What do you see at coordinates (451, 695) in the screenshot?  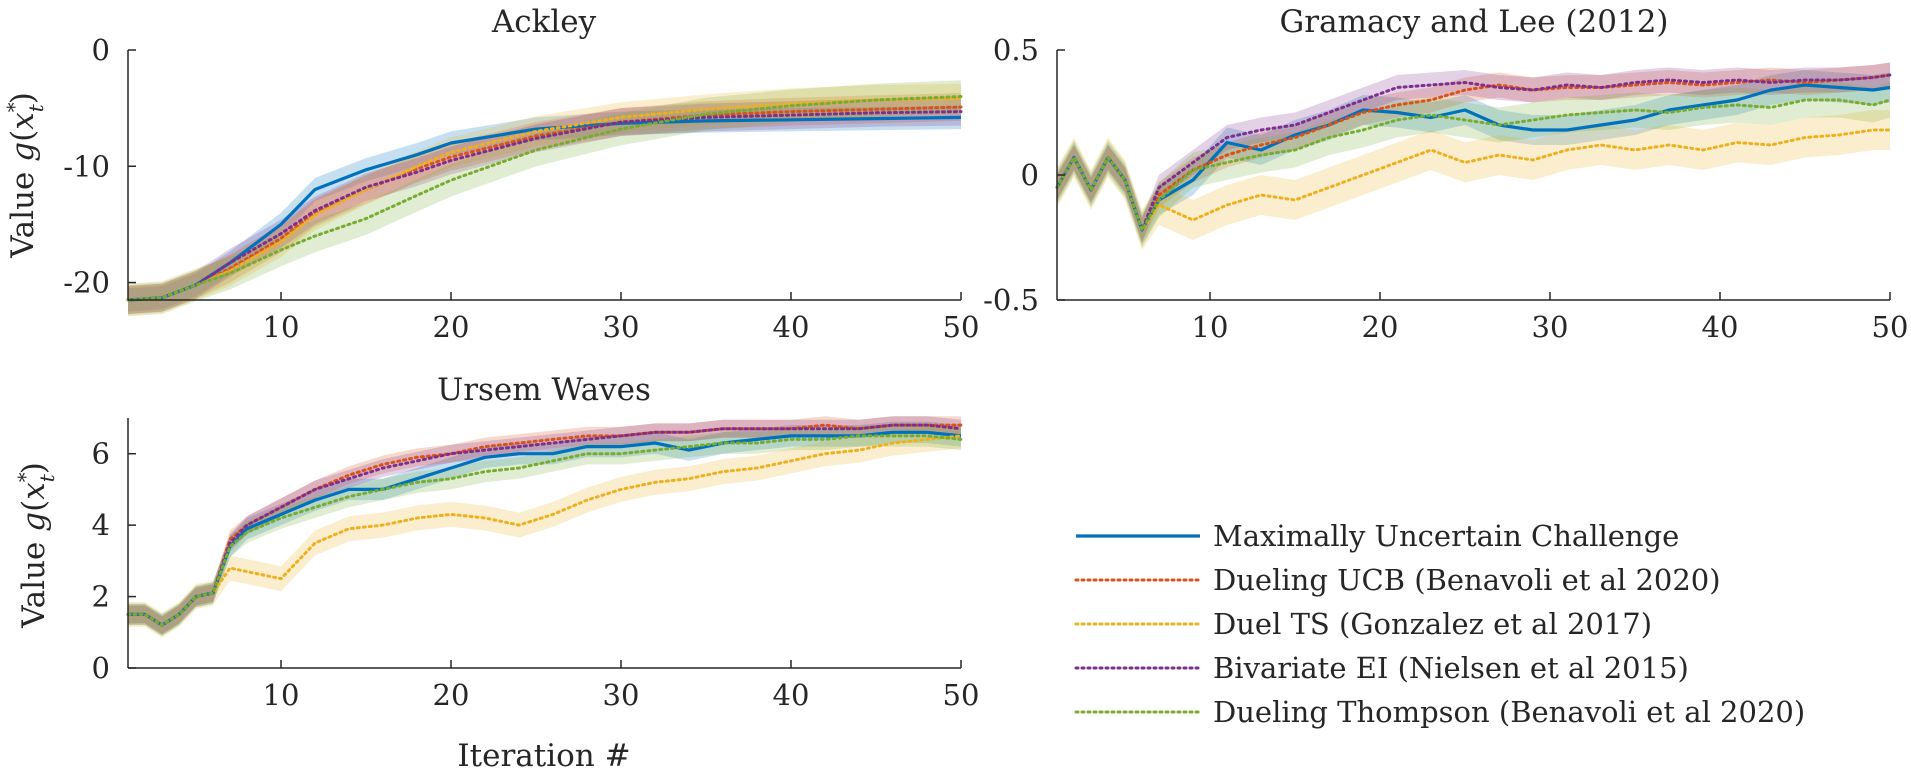 I see `ursem-xtick-label: 20` at bounding box center [451, 695].